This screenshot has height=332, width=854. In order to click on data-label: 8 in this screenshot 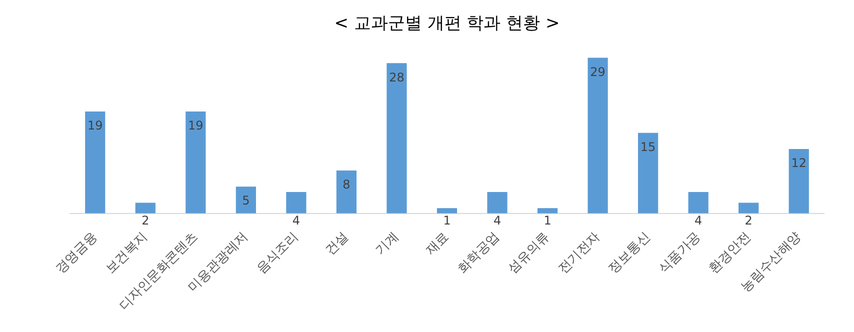, I will do `click(346, 185)`.